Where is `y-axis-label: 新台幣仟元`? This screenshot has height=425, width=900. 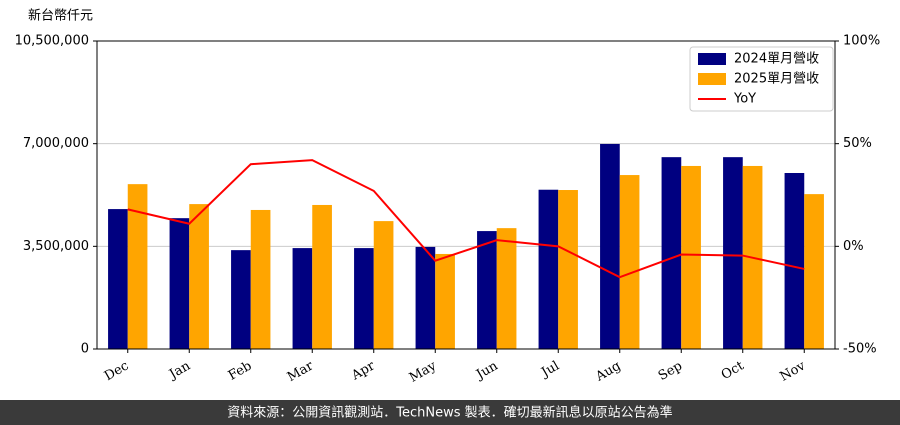 y-axis-label: 新台幣仟元 is located at coordinates (60, 16).